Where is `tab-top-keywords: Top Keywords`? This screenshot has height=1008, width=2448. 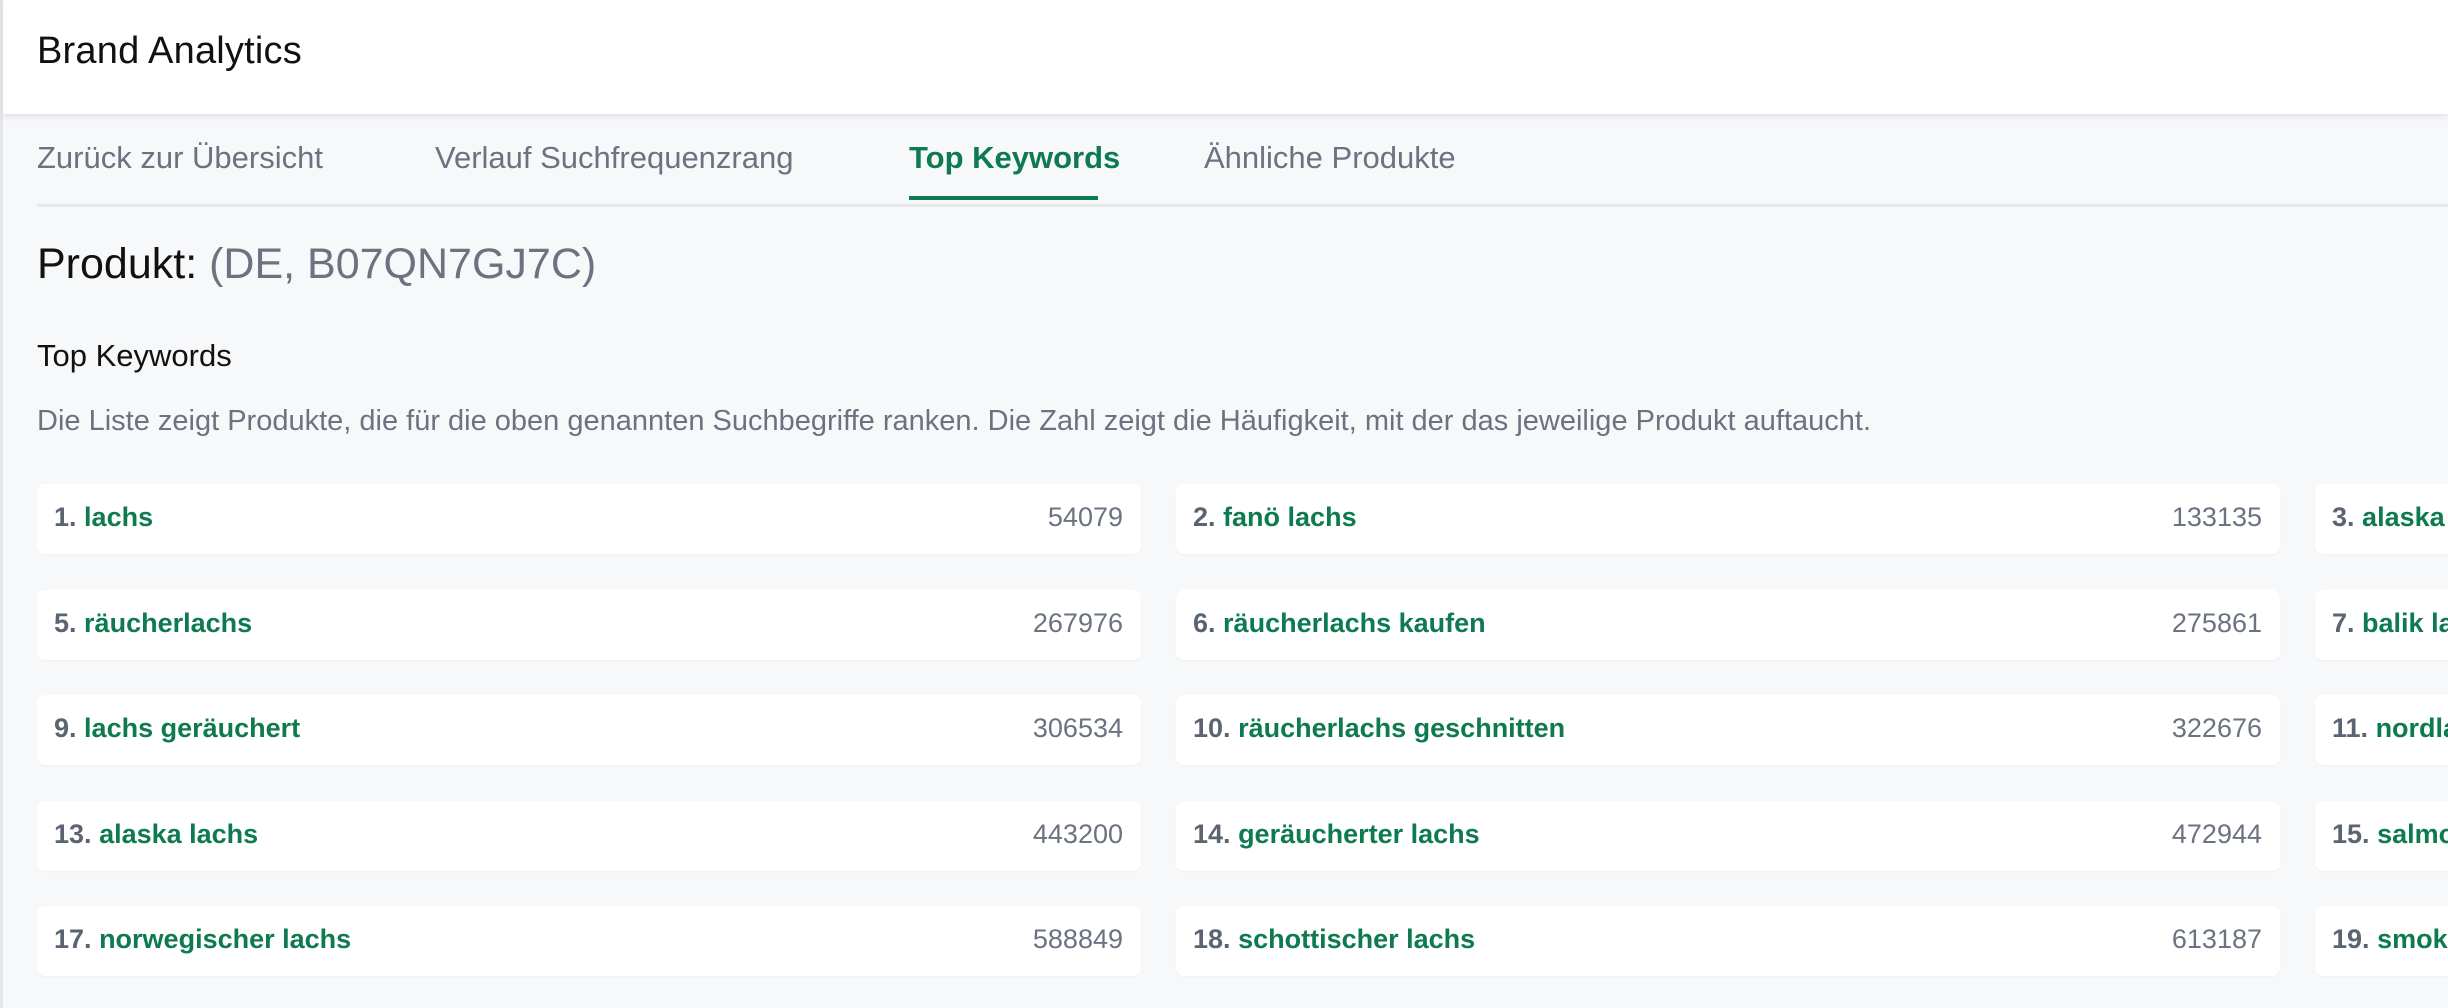
tab-top-keywords: Top Keywords is located at coordinates (1015, 157).